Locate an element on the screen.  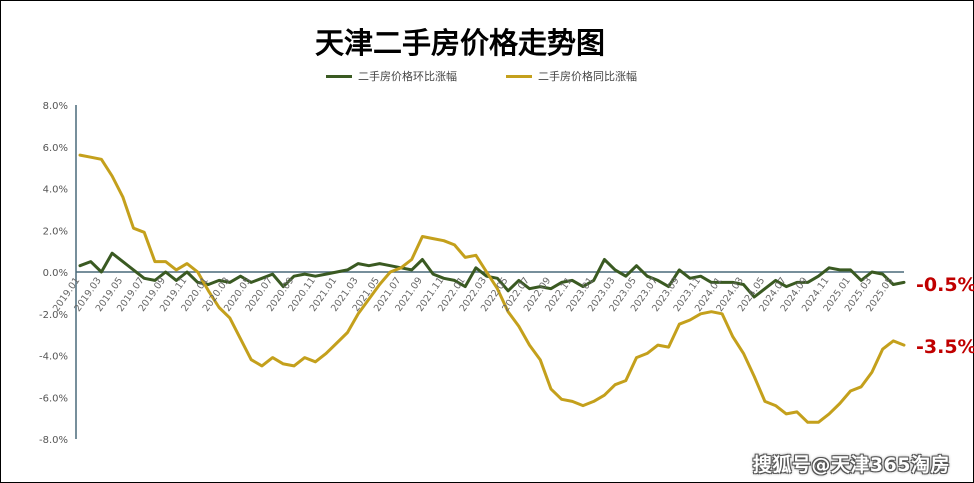
legend-label-mom: 二手房价格环比涨幅 is located at coordinates (407, 76).